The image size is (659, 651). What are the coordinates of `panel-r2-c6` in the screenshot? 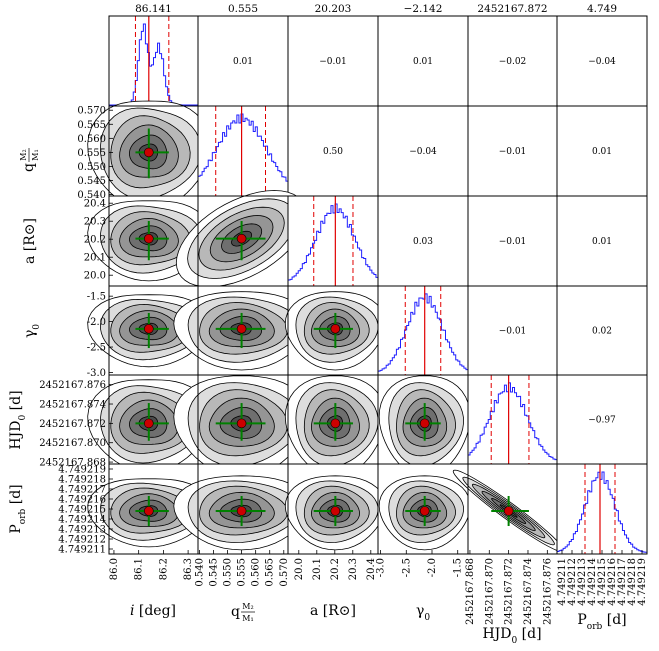 It's located at (602, 151).